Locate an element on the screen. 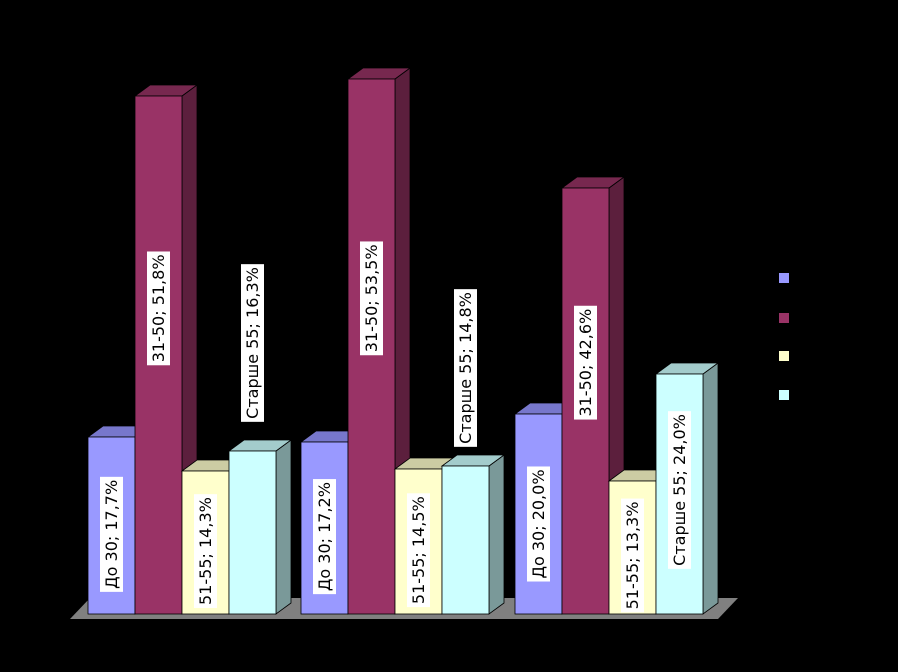  bar-front-s4-g1 is located at coordinates (252, 532).